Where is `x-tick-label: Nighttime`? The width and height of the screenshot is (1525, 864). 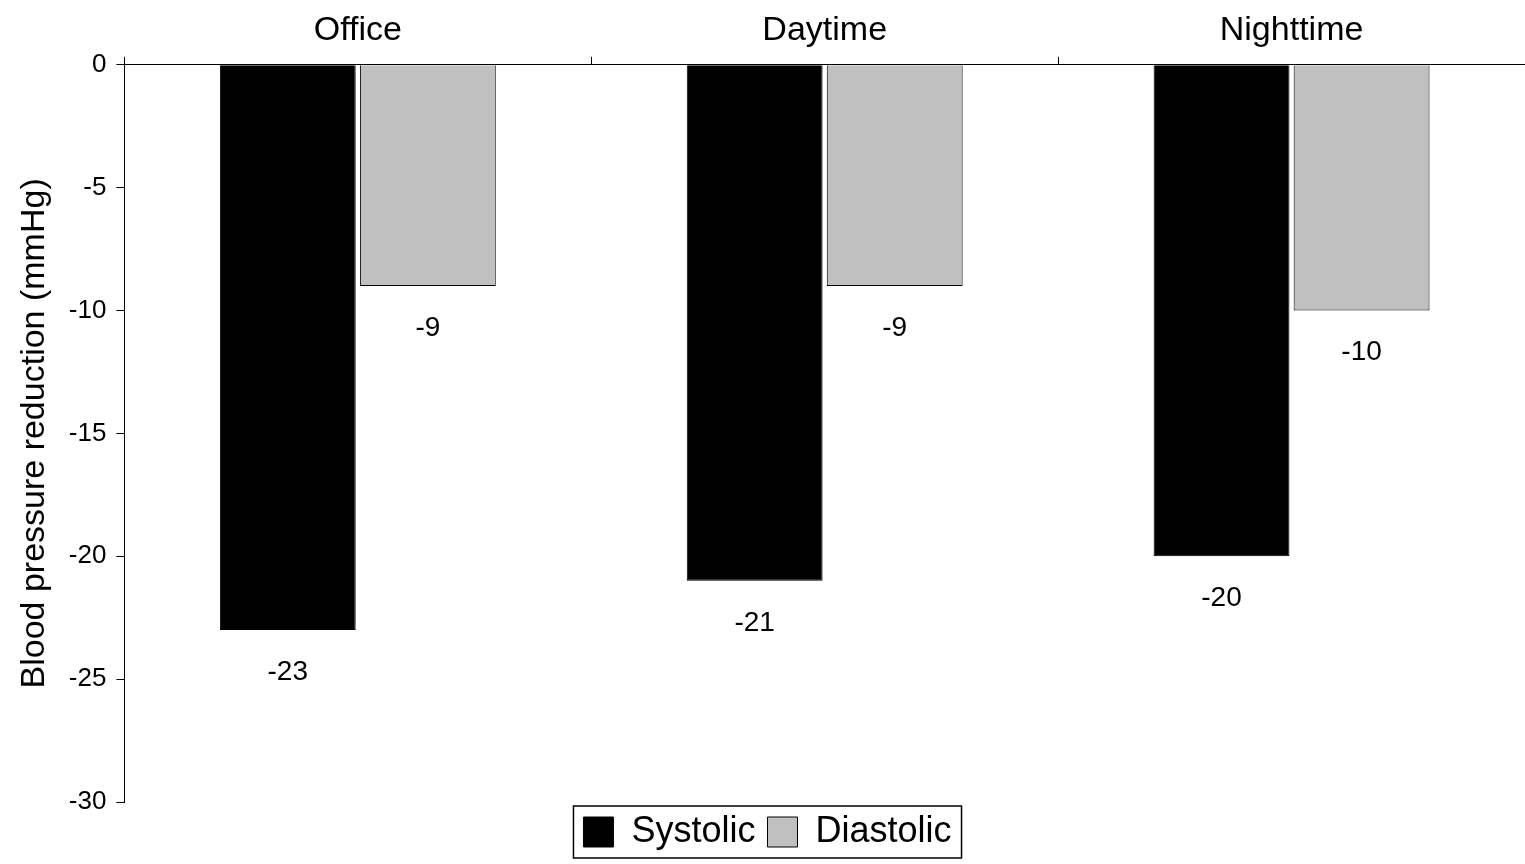
x-tick-label: Nighttime is located at coordinates (1291, 27).